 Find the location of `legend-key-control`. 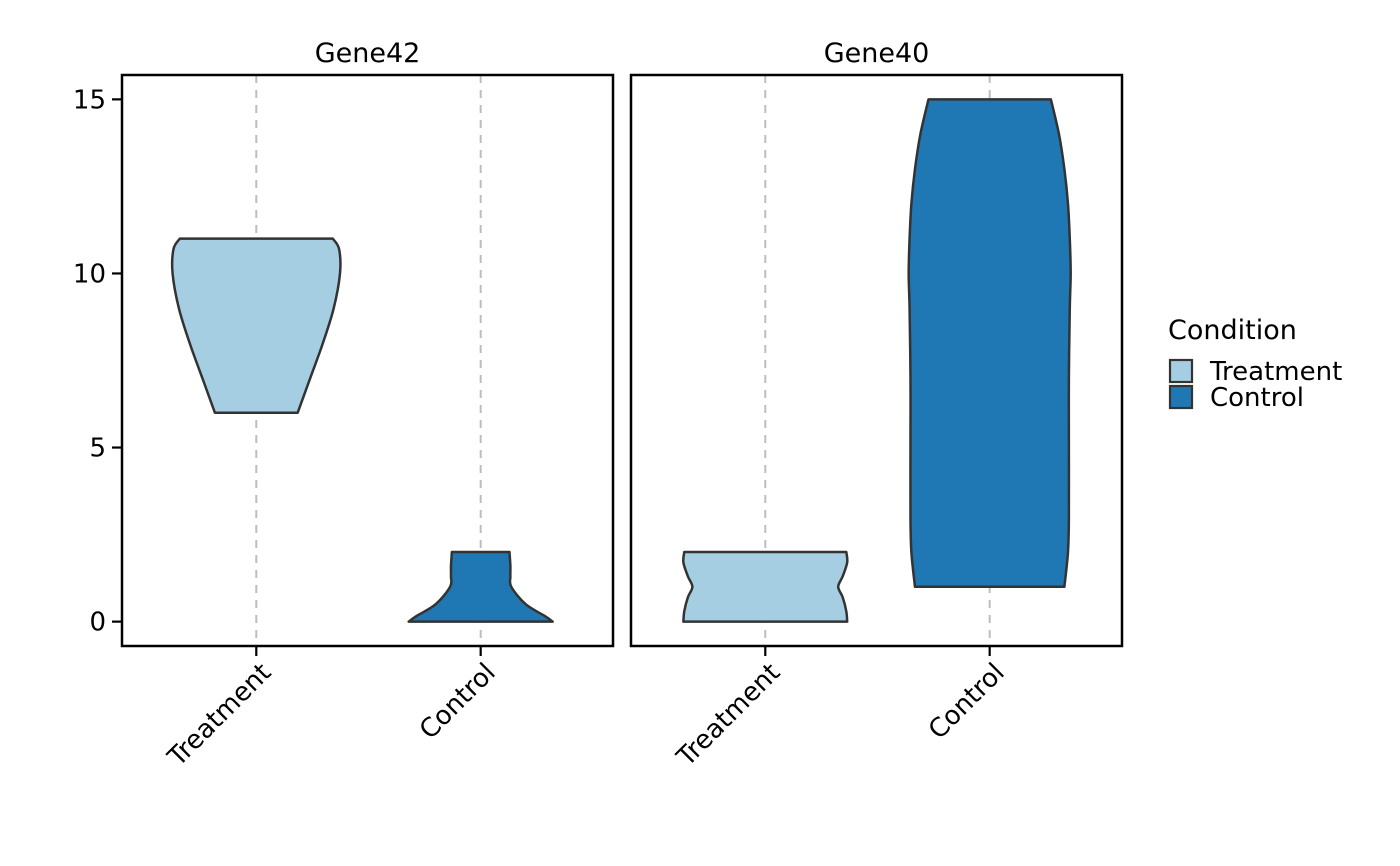

legend-key-control is located at coordinates (1181, 397).